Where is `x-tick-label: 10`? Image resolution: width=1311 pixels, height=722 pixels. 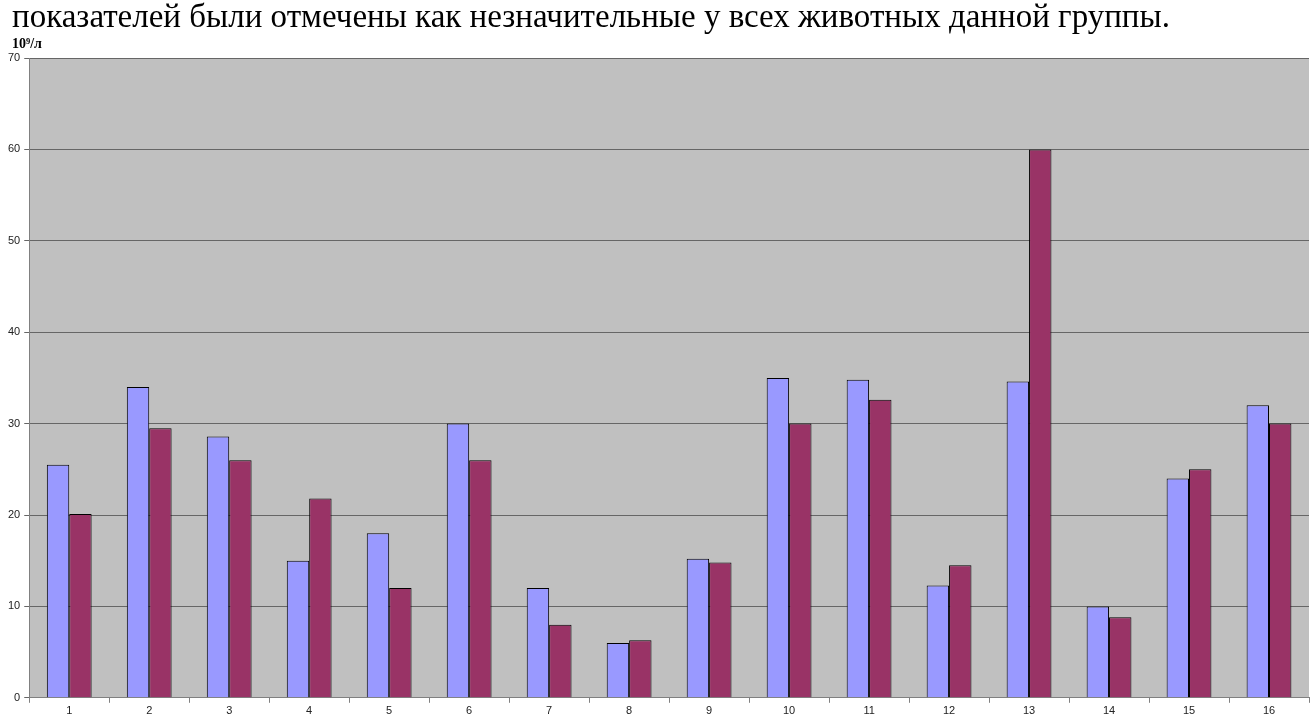 x-tick-label: 10 is located at coordinates (789, 710).